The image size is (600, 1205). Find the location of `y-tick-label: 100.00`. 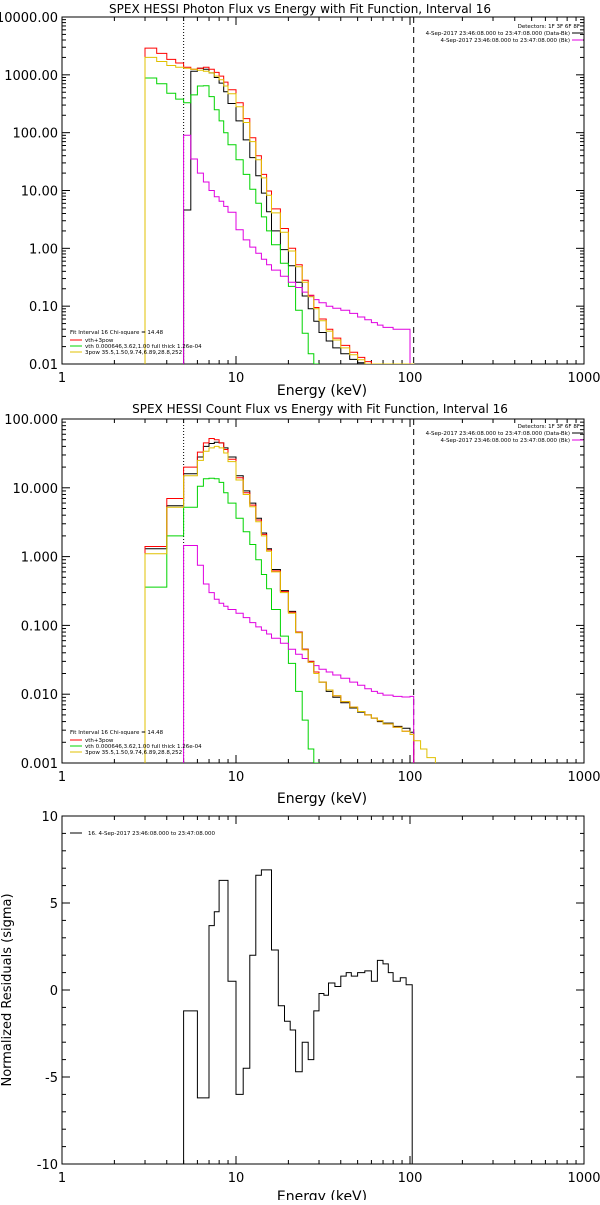

y-tick-label: 100.00 is located at coordinates (36, 134).